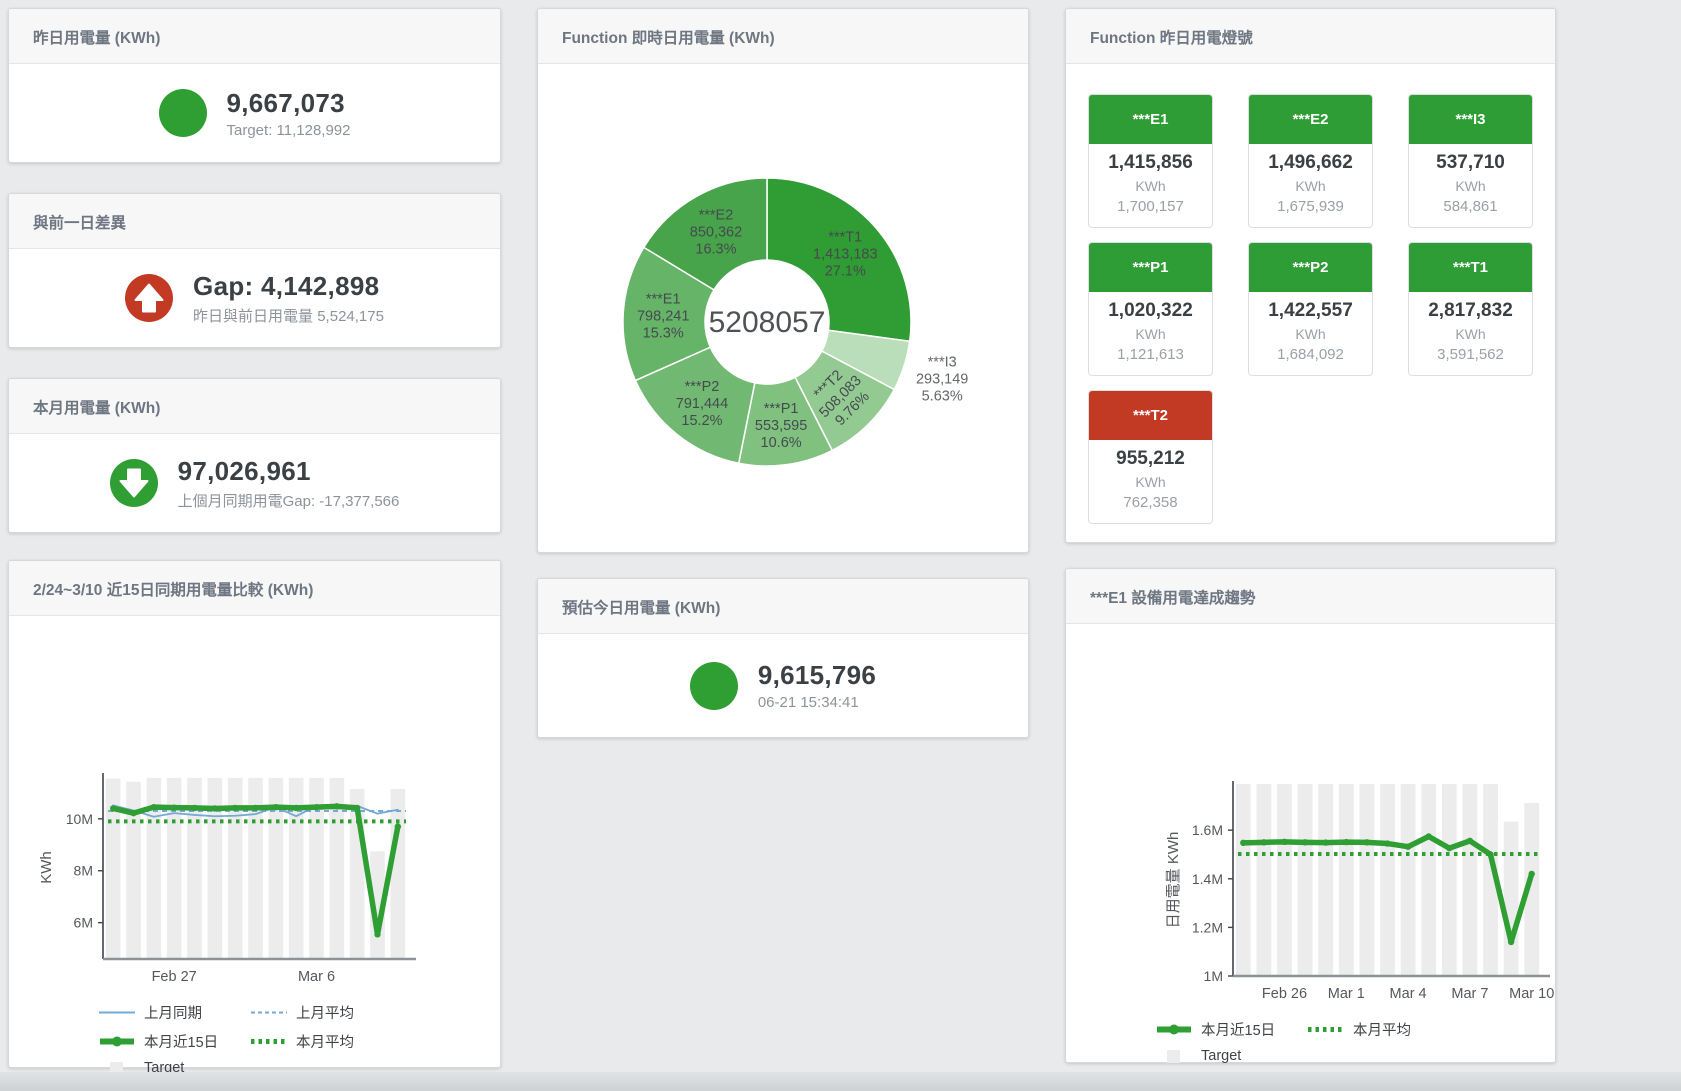 The image size is (1681, 1091). I want to click on donut-center-total: 5208057, so click(767, 322).